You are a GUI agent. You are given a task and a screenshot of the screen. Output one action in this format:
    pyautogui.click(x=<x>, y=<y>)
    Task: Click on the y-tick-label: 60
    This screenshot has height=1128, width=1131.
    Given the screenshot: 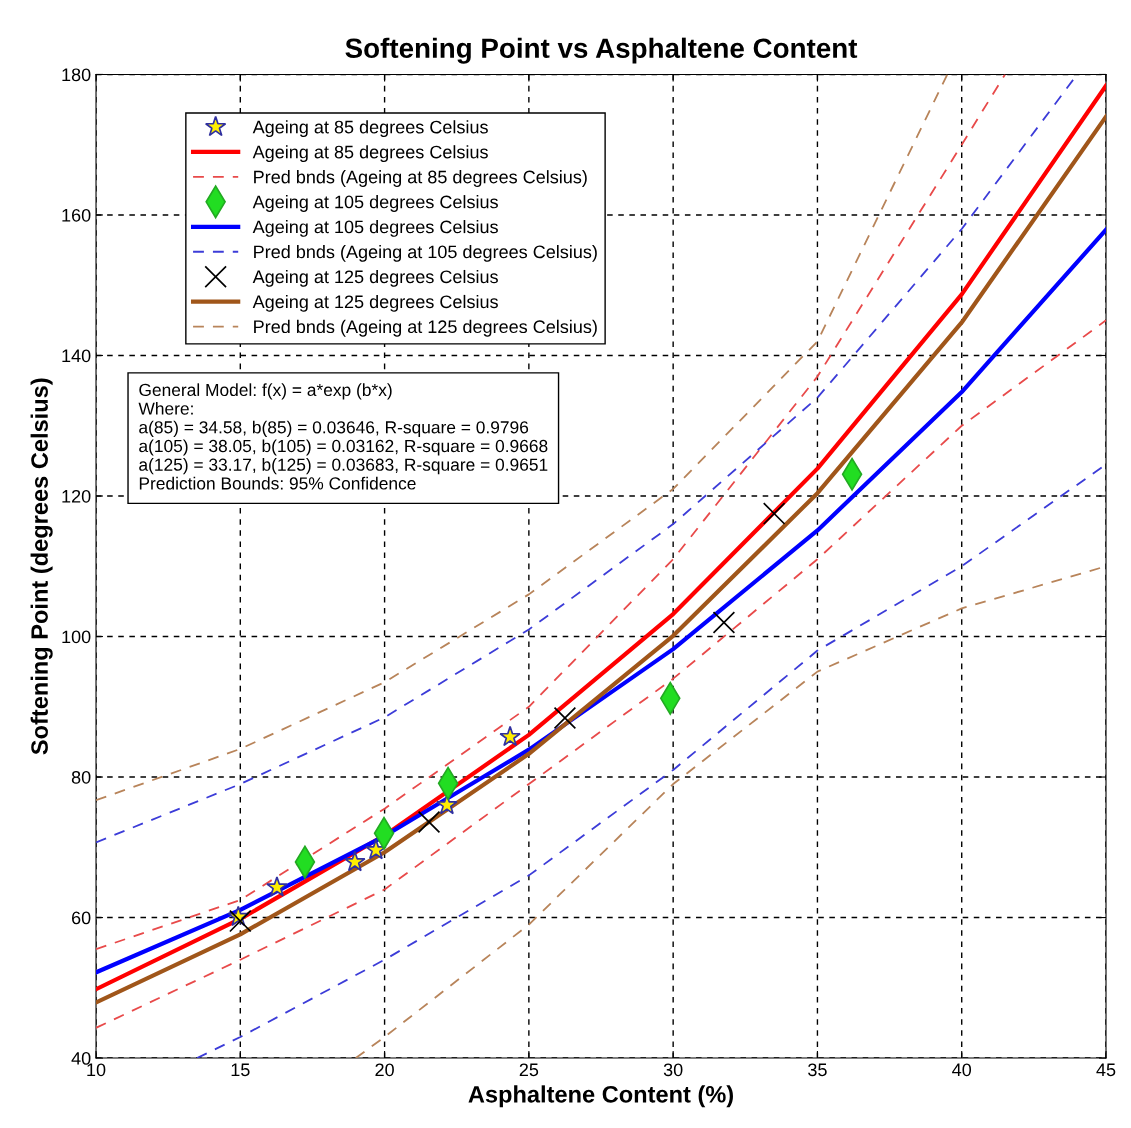 What is the action you would take?
    pyautogui.click(x=81, y=918)
    